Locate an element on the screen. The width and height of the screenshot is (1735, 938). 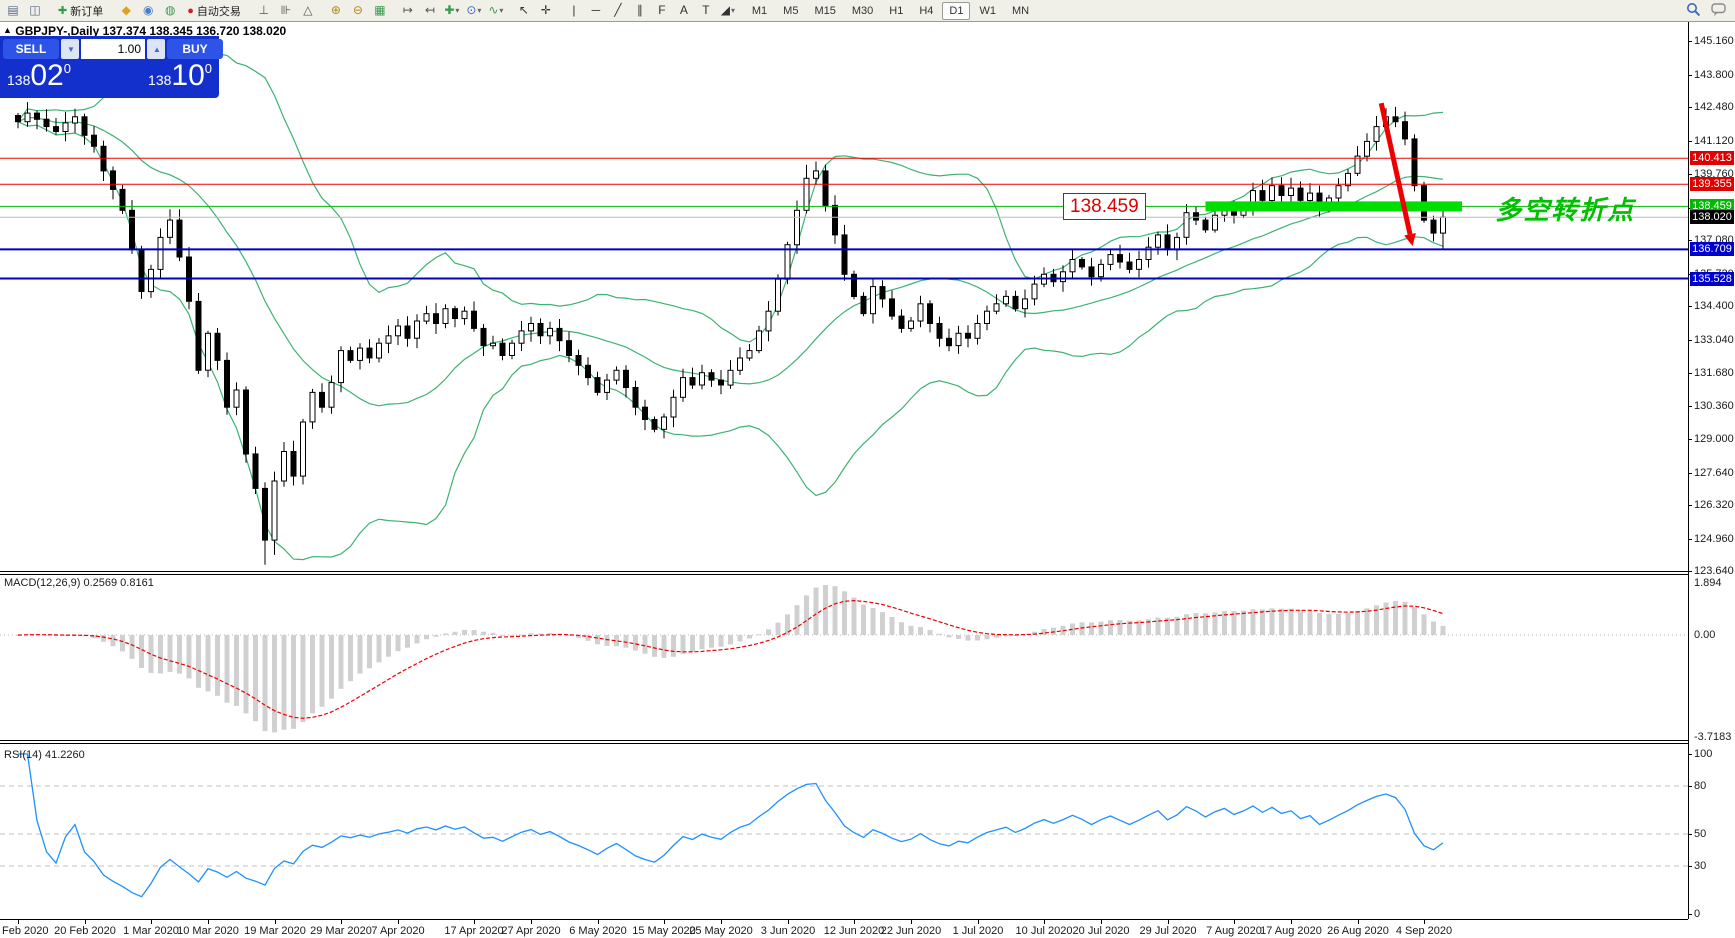
price-badge: 138.020 is located at coordinates (1712, 217).